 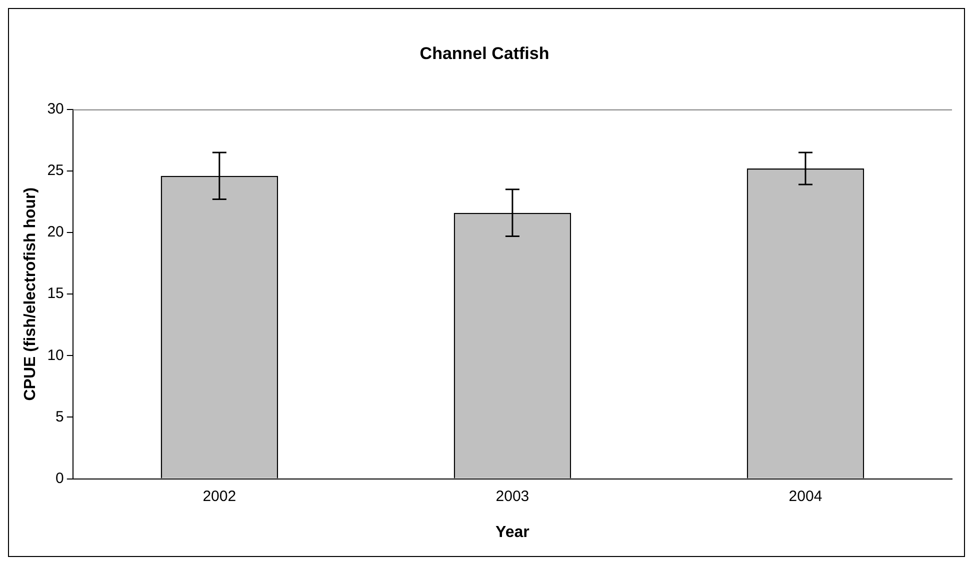 I want to click on y-tick-label: 10, so click(x=55, y=355).